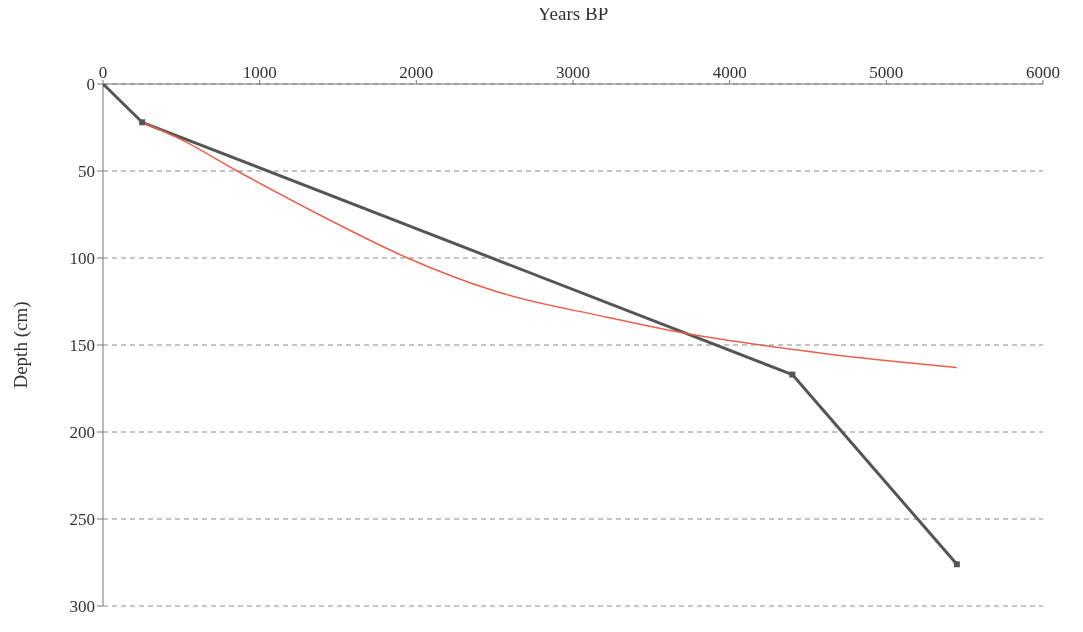 This screenshot has width=1083, height=632. What do you see at coordinates (103, 72) in the screenshot?
I see `x-tick-label: 0` at bounding box center [103, 72].